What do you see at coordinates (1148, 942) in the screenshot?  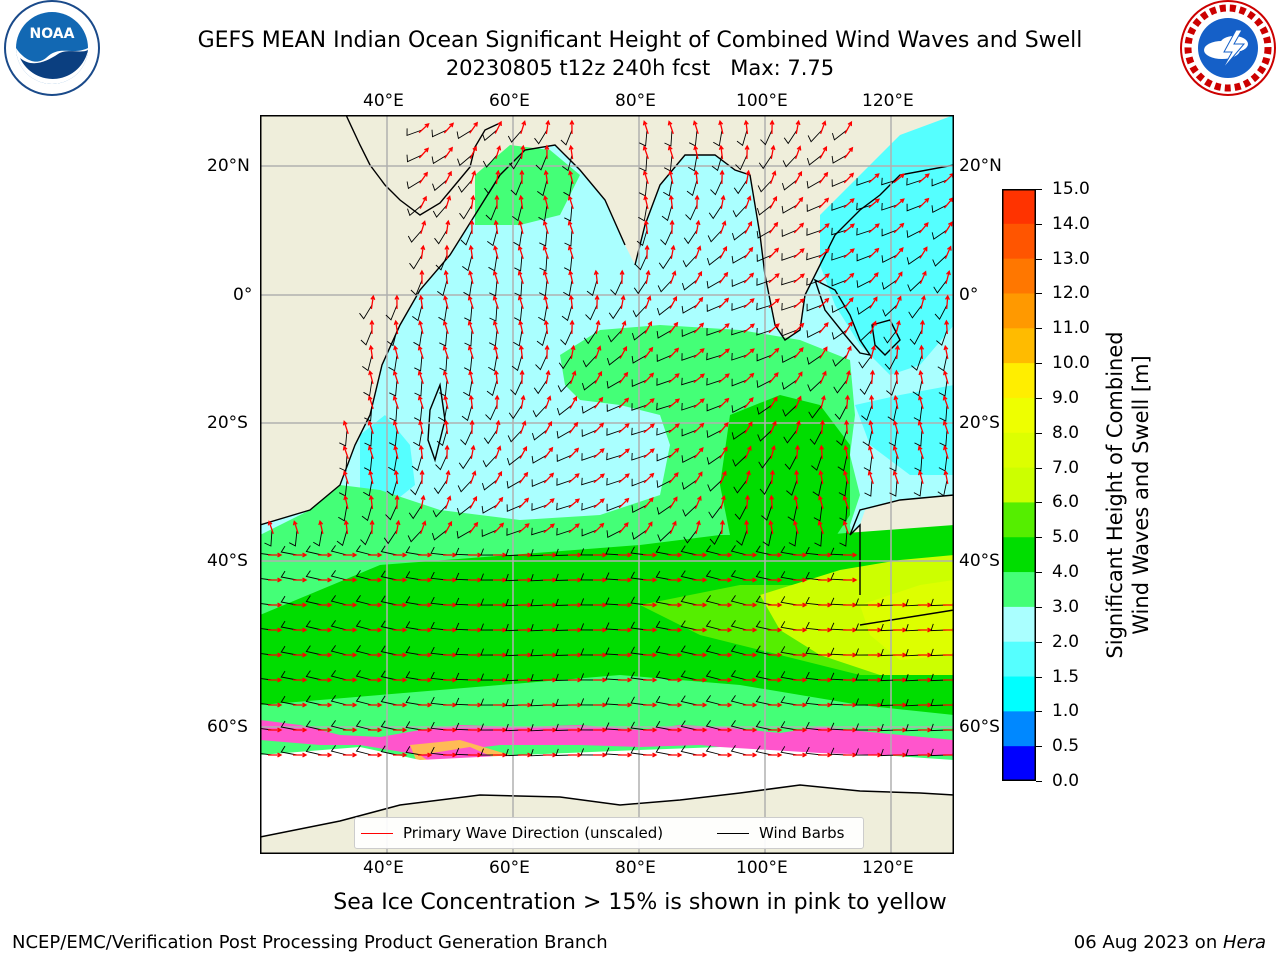 I see `footer-date-text: 06 Aug 2023 on` at bounding box center [1148, 942].